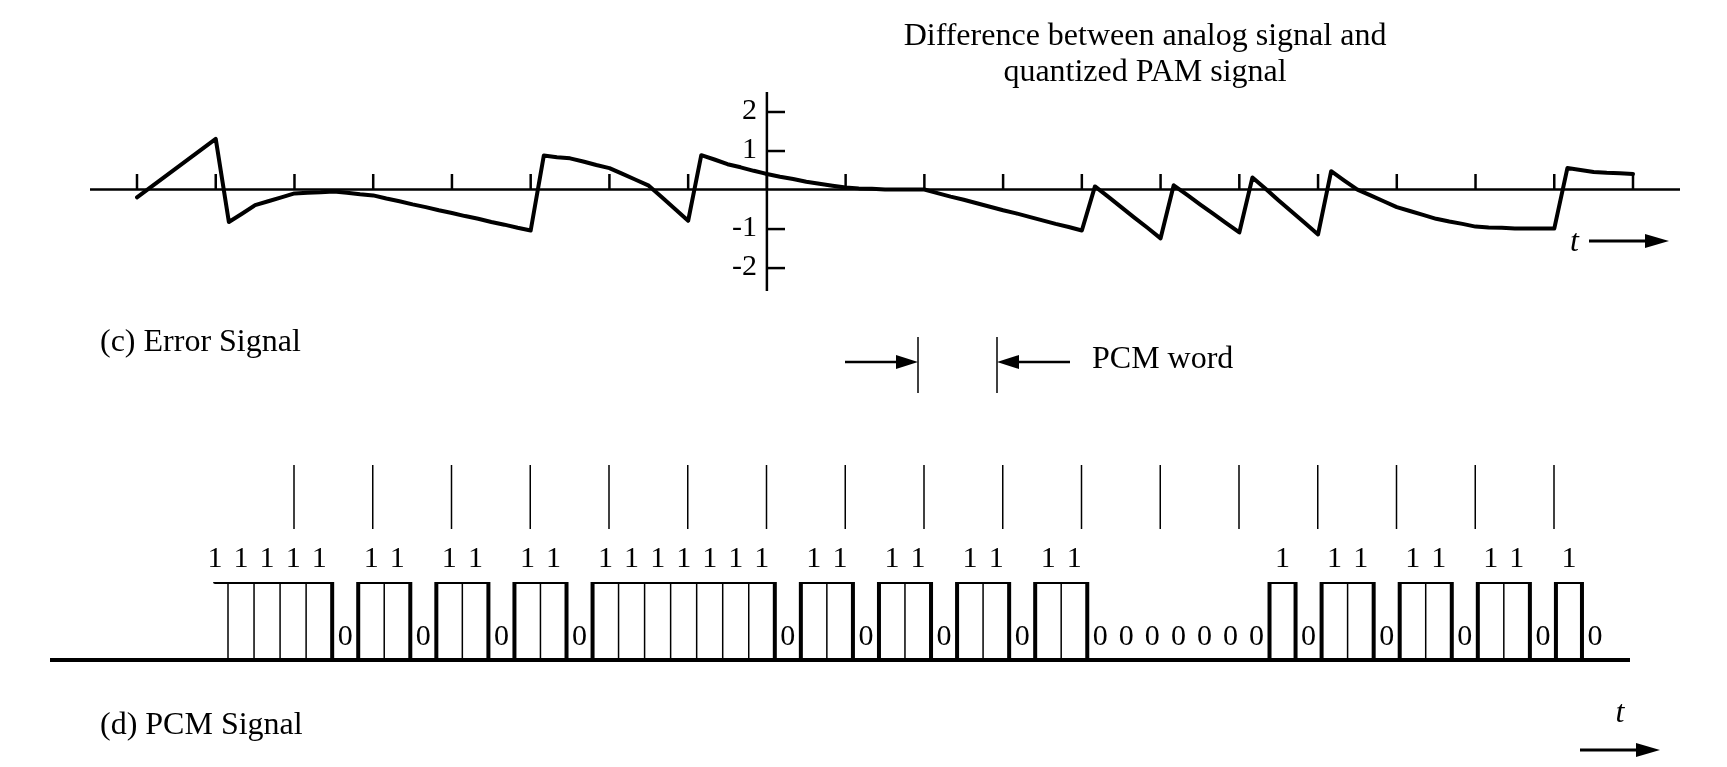 This screenshot has width=1727, height=767. Describe the element at coordinates (200, 340) in the screenshot. I see `text: (c) Error Signal` at that location.